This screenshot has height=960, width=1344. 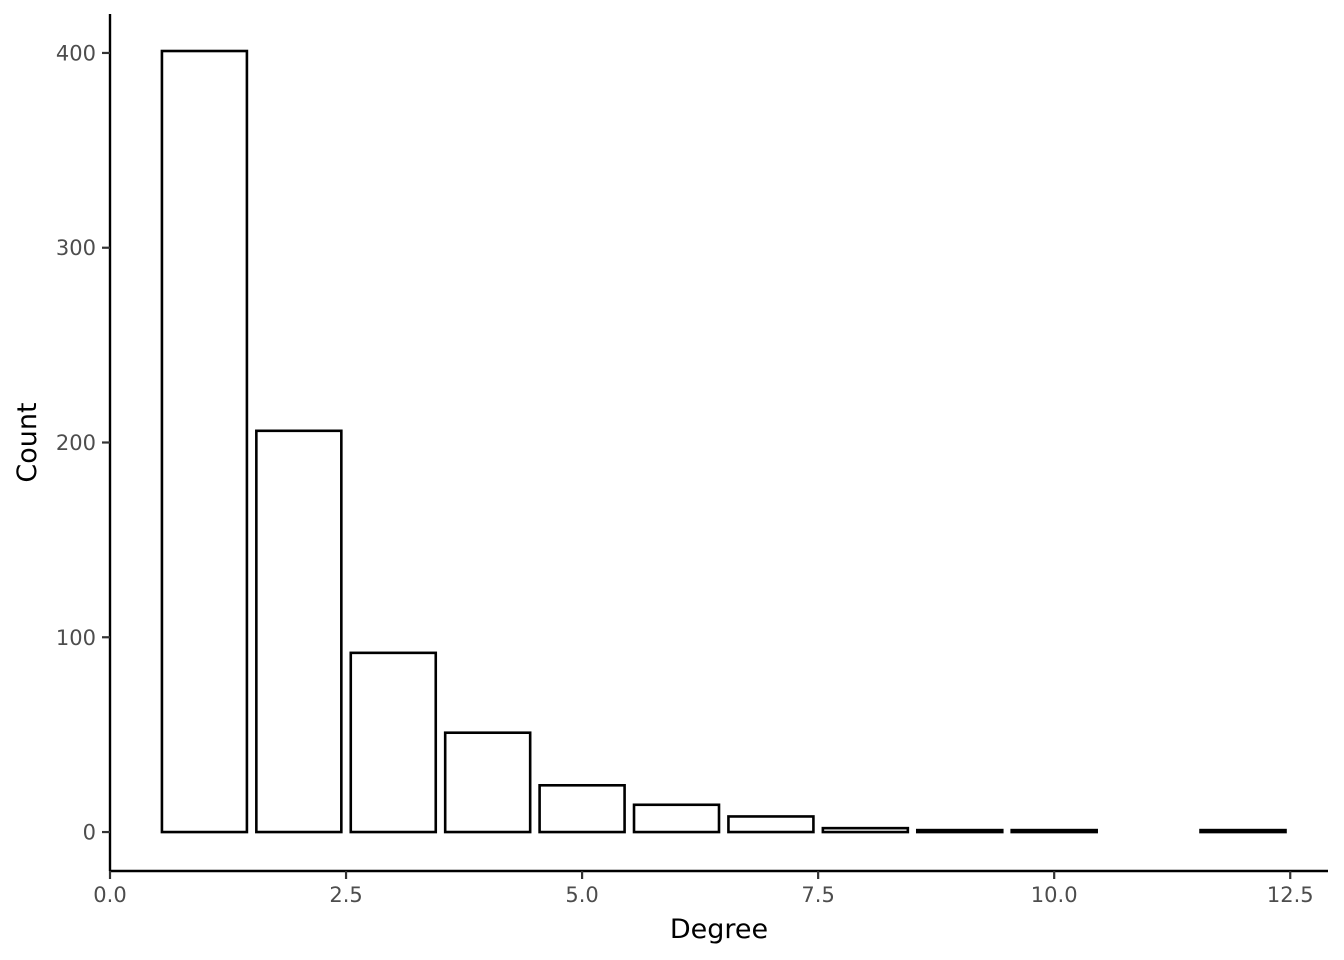 What do you see at coordinates (76, 443) in the screenshot?
I see `y-tick-label-200: 200` at bounding box center [76, 443].